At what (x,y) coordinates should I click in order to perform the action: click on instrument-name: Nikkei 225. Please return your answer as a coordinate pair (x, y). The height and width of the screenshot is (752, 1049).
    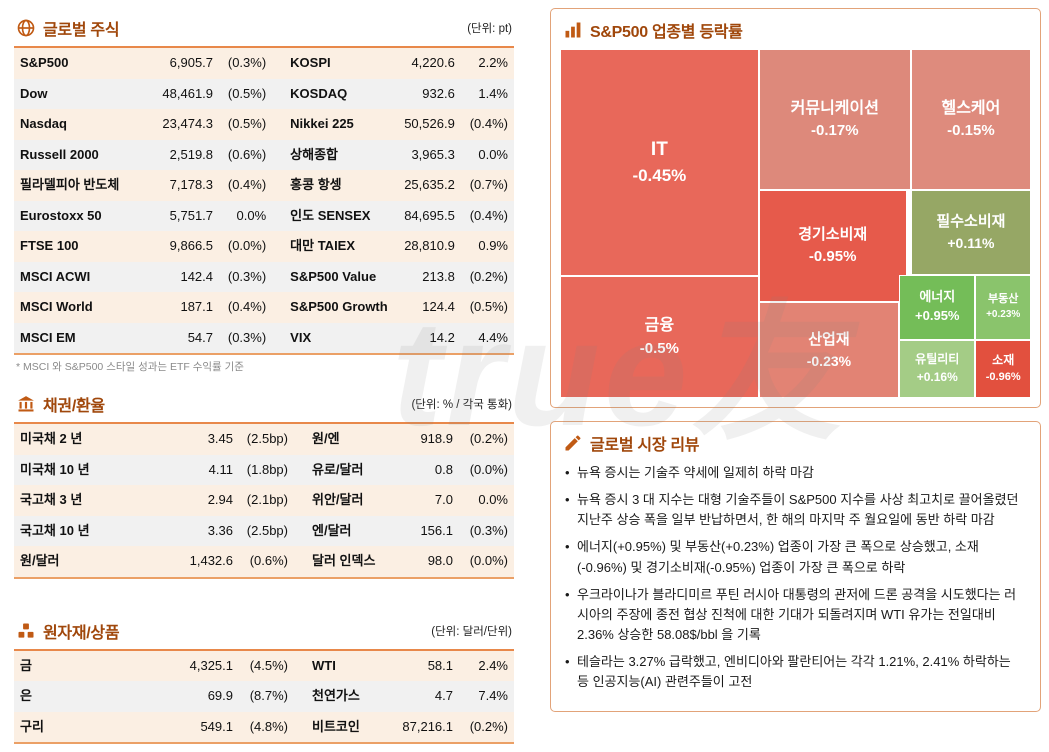
    Looking at the image, I should click on (322, 123).